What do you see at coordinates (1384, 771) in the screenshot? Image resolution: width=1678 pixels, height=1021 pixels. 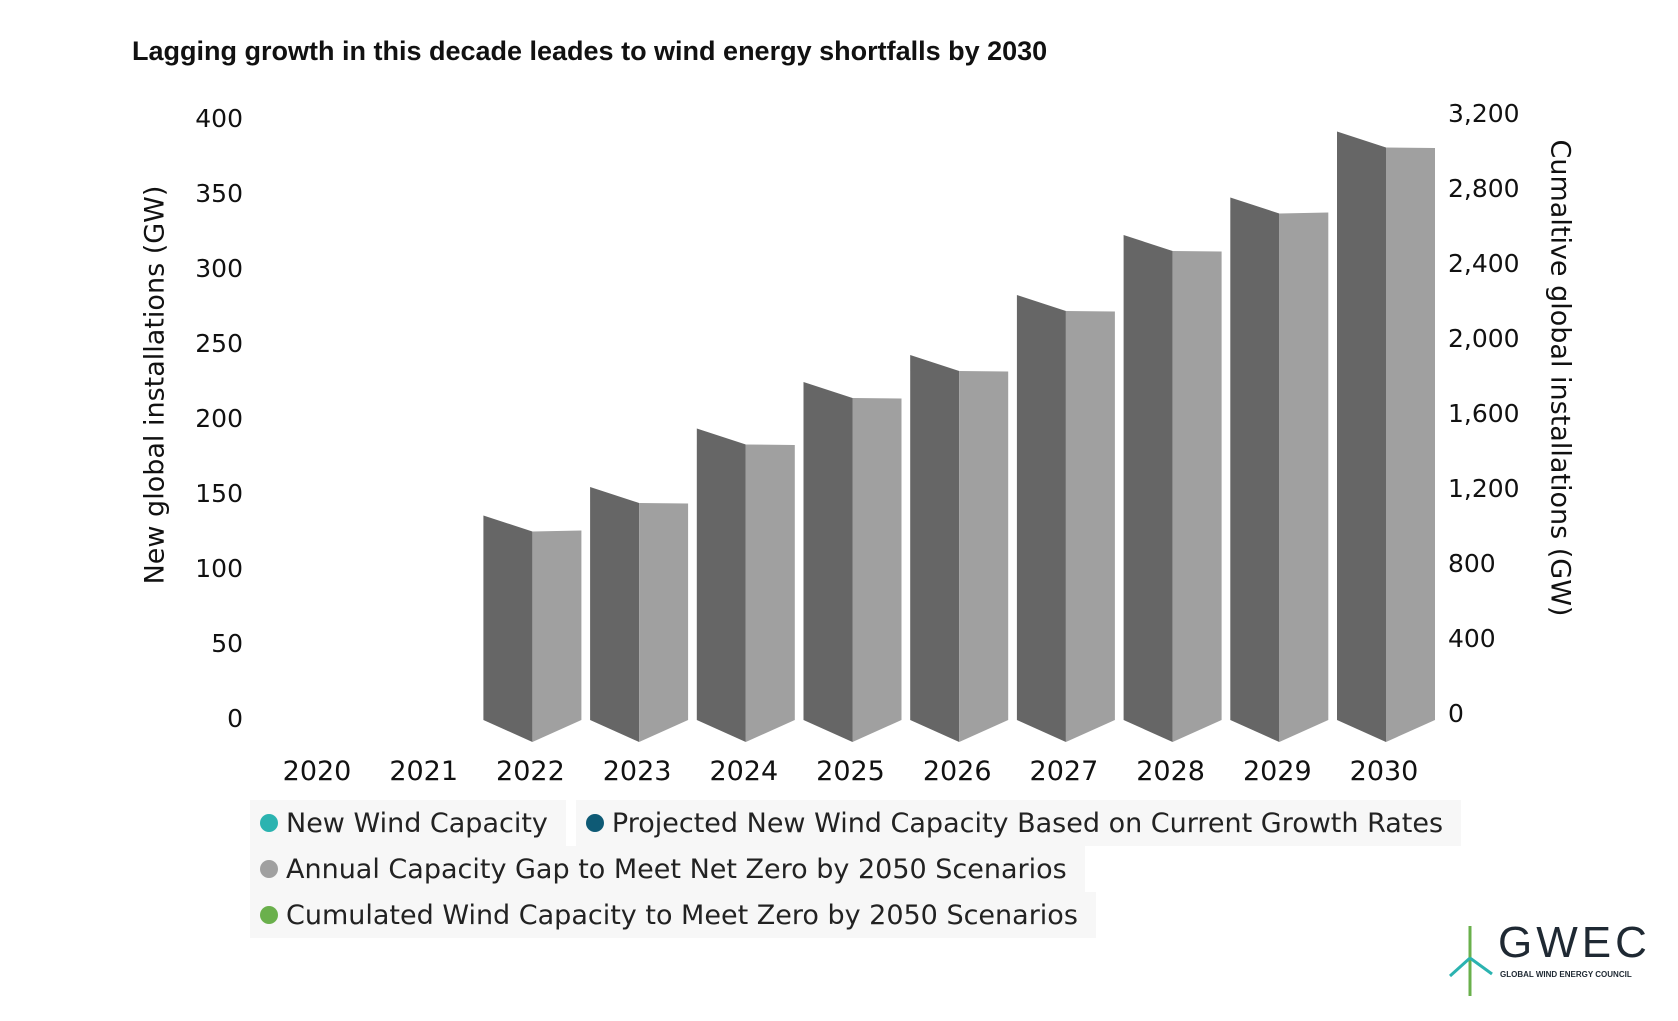 I see `x-tick-label: 2030` at bounding box center [1384, 771].